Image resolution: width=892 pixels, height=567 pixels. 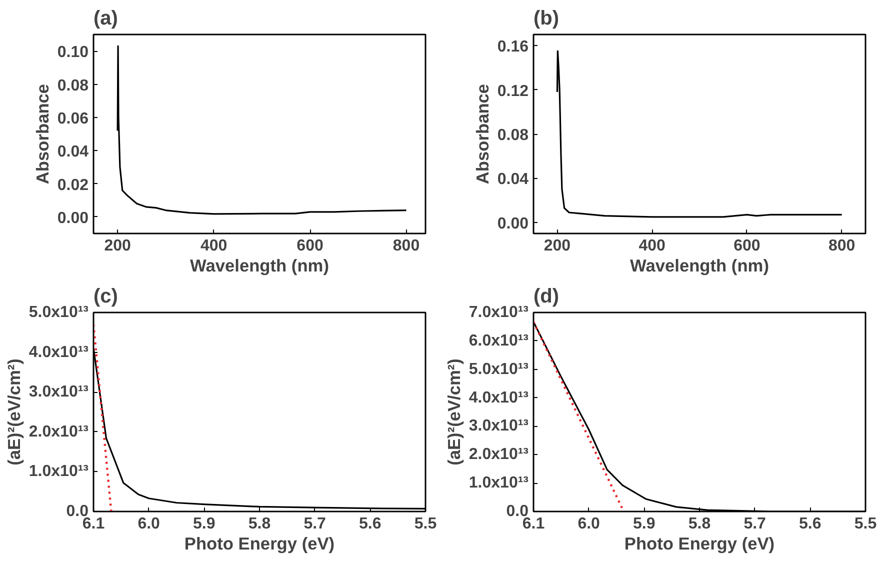 What do you see at coordinates (106, 297) in the screenshot?
I see `chart-title: (c)` at bounding box center [106, 297].